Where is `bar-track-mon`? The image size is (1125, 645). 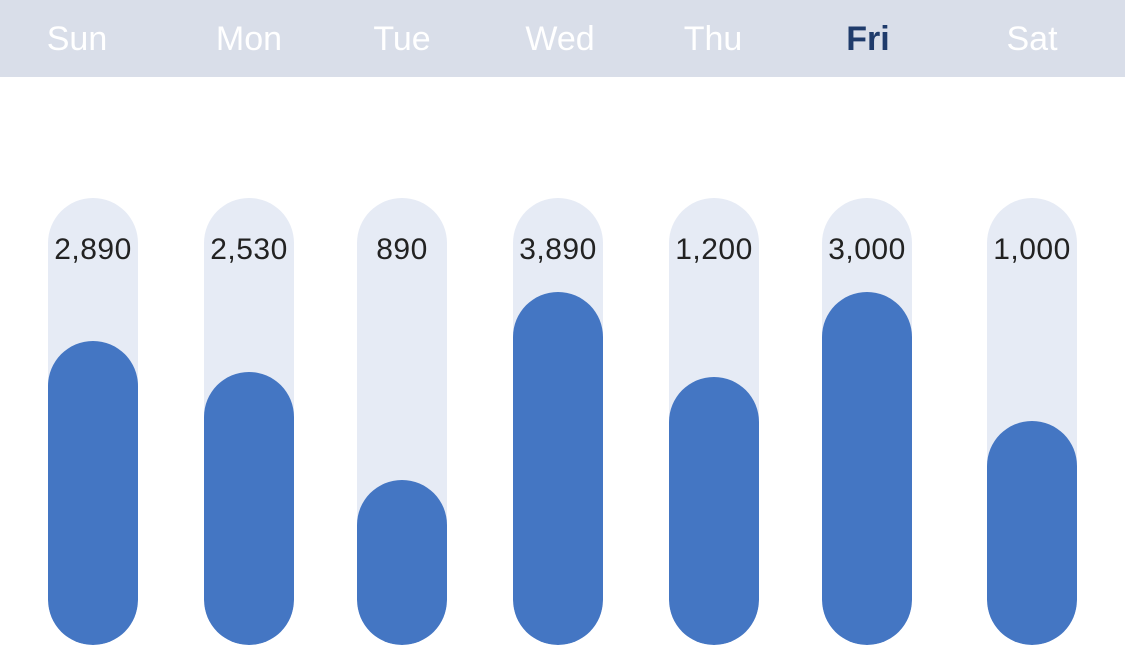
bar-track-mon is located at coordinates (249, 421).